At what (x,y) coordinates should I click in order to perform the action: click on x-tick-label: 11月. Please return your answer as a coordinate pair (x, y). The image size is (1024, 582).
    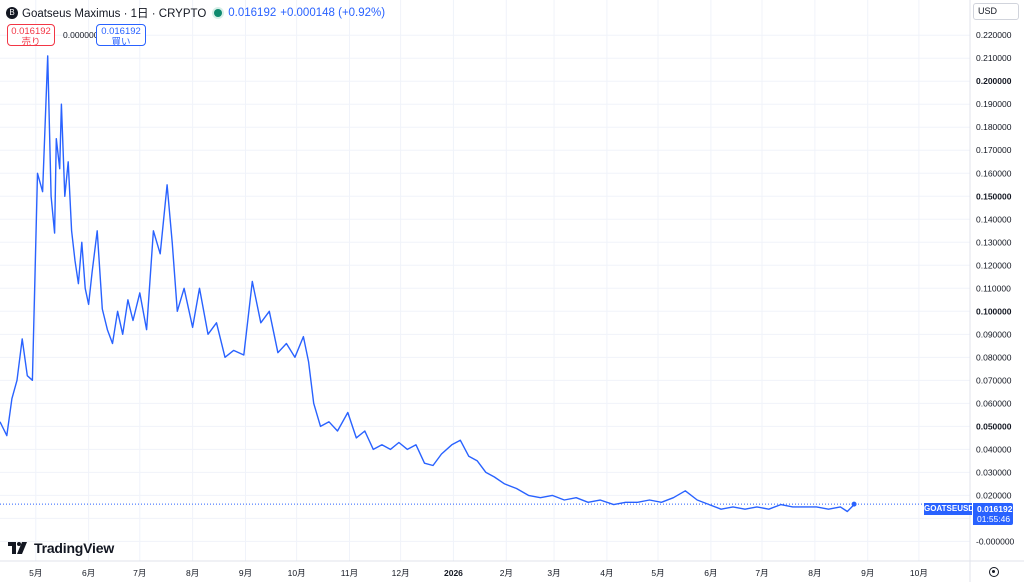
    Looking at the image, I should click on (349, 573).